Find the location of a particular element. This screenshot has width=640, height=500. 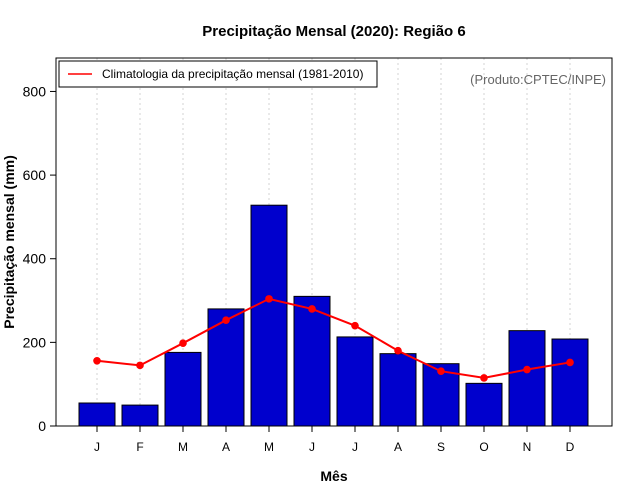

x-tick-label-3: M is located at coordinates (183, 447).